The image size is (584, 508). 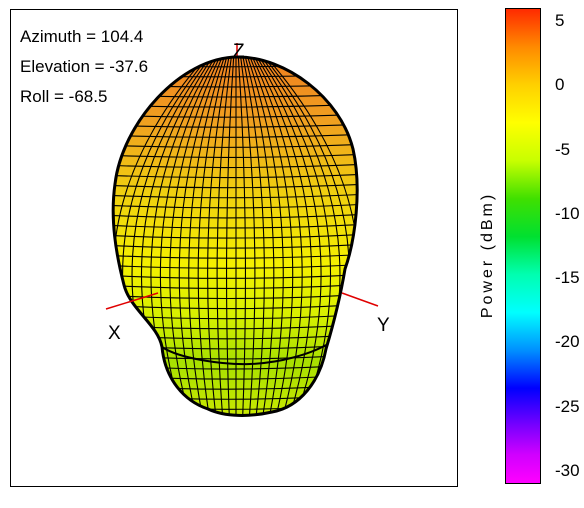 I want to click on colorbar-tick: -20, so click(x=567, y=342).